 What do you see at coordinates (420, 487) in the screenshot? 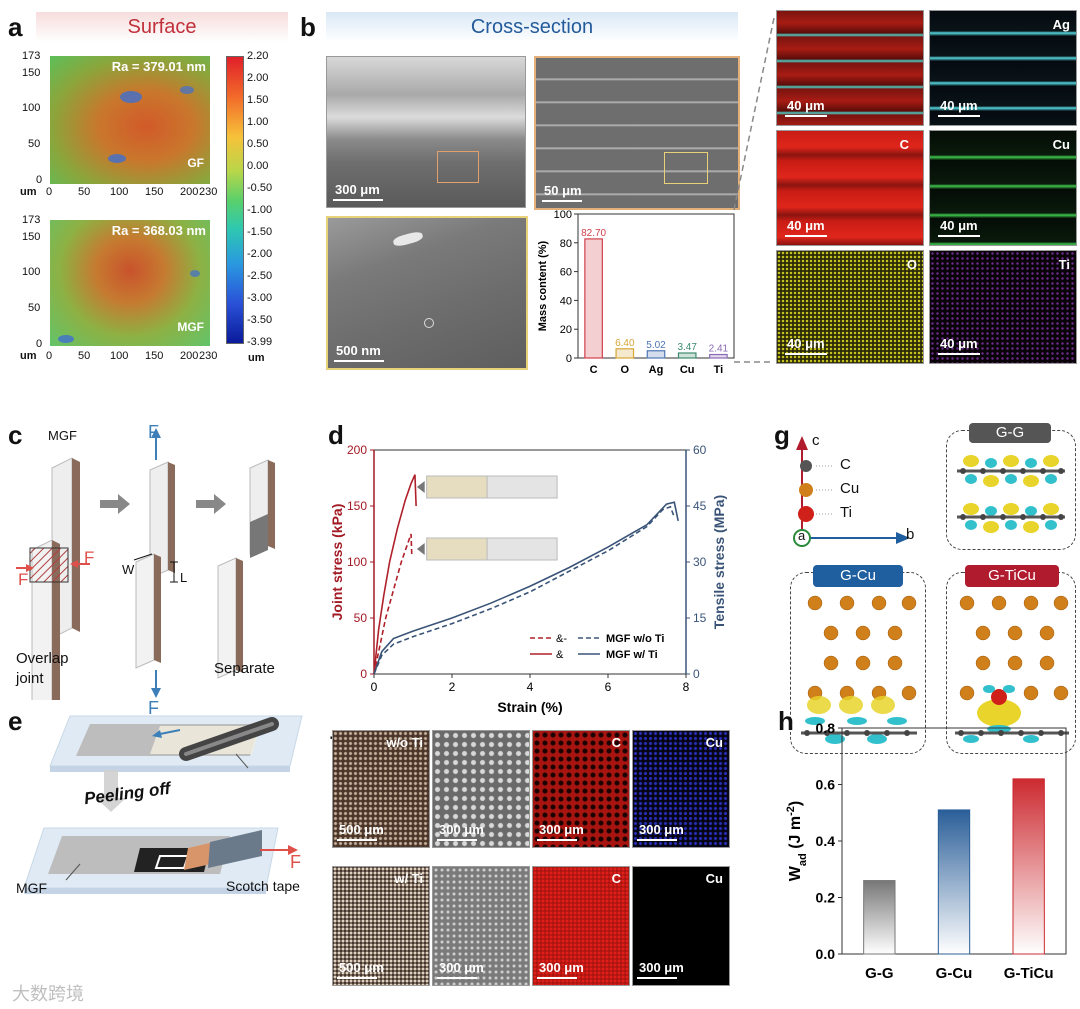
I see `arrow-icon` at bounding box center [420, 487].